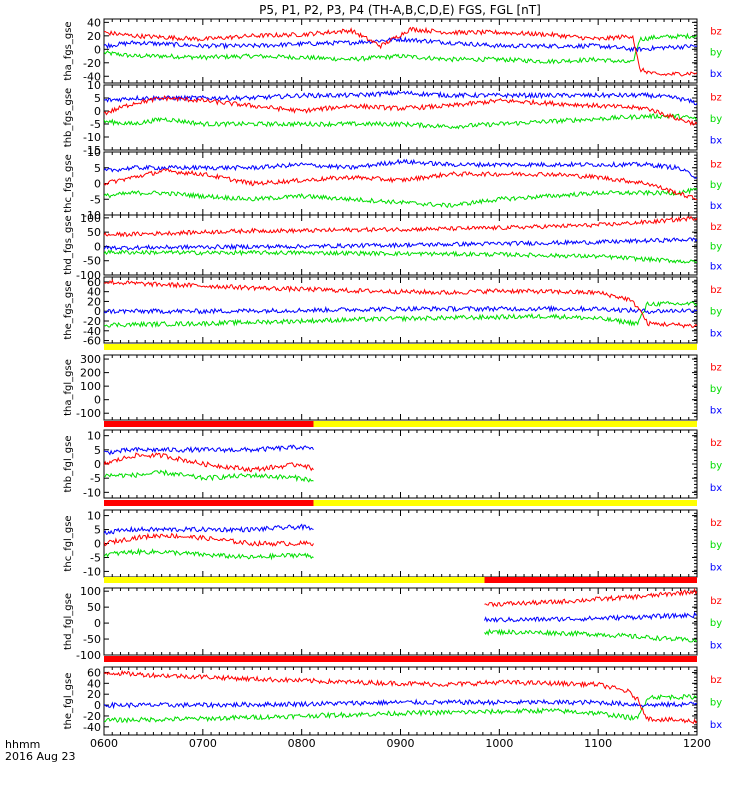 Image resolution: width=750 pixels, height=800 pixels. I want to click on time-axis-unit-label: hhmm, so click(22, 744).